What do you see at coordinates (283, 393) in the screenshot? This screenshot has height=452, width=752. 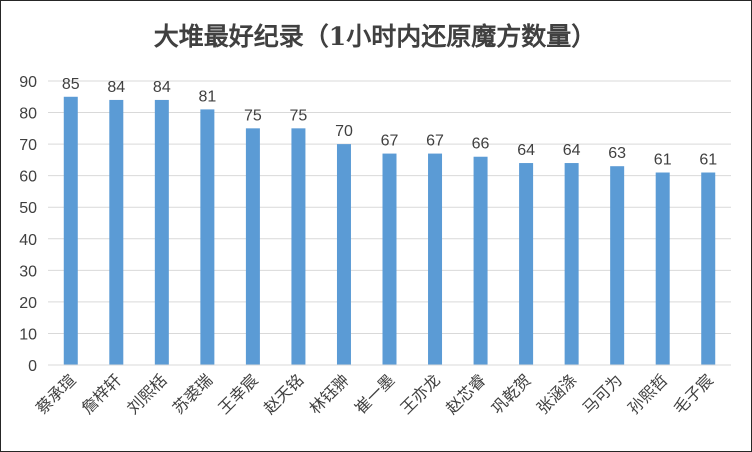 I see `x-tick-label: 赵天铭` at bounding box center [283, 393].